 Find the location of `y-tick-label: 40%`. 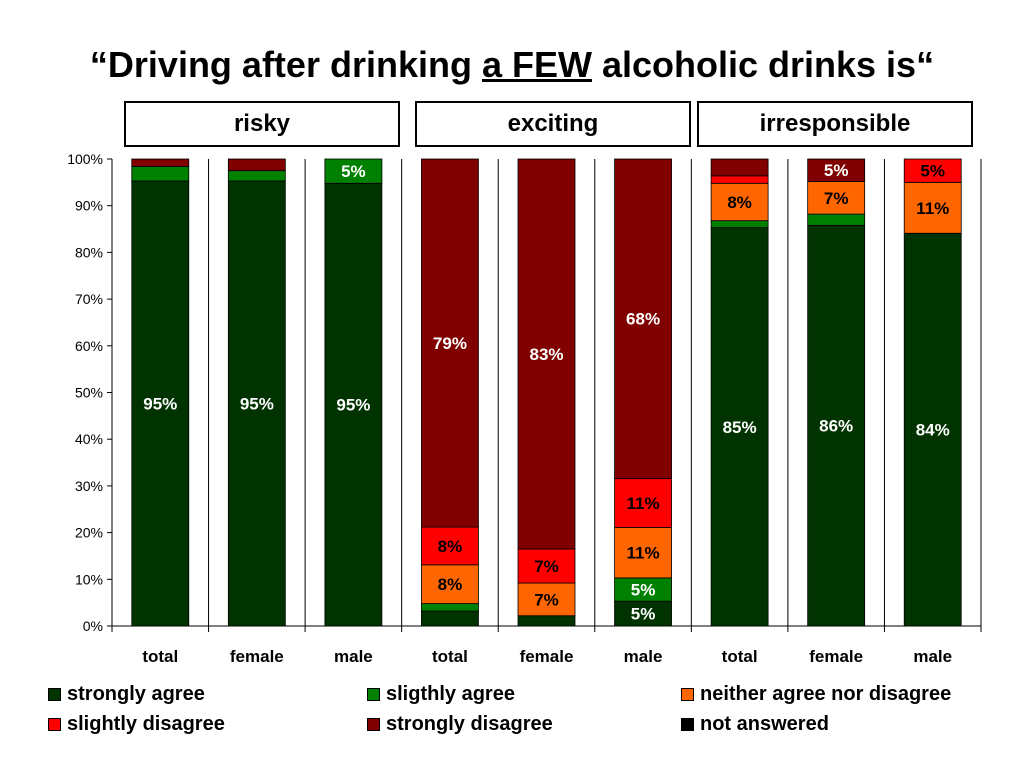

y-tick-label: 40% is located at coordinates (89, 439).